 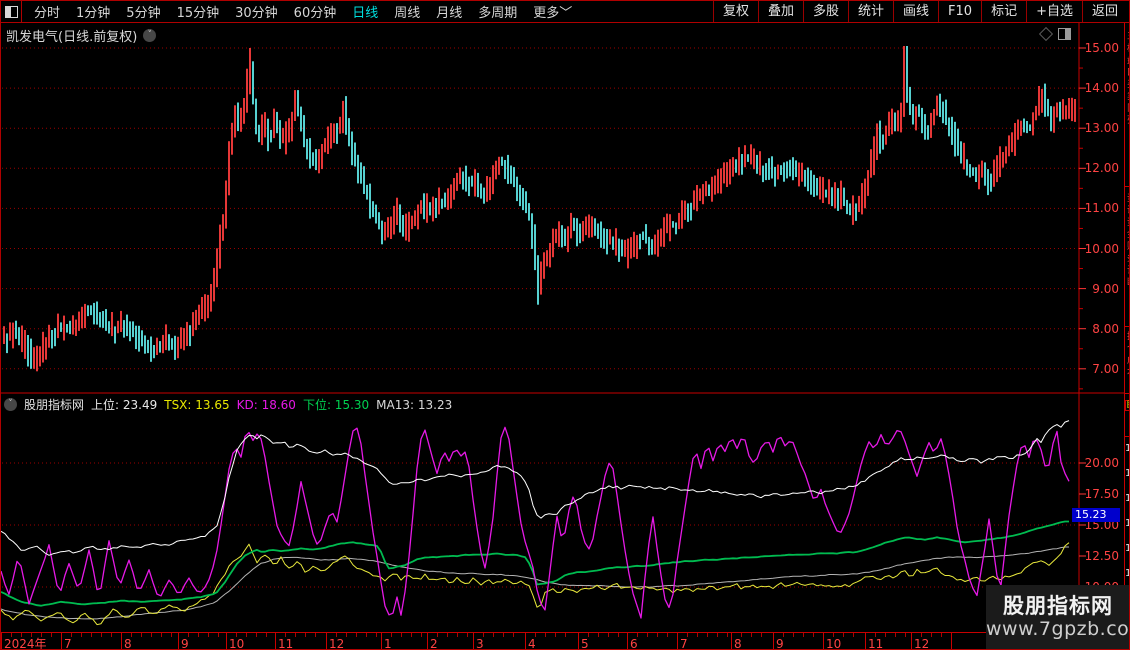 I want to click on split-window-icon, so click(x=11, y=11).